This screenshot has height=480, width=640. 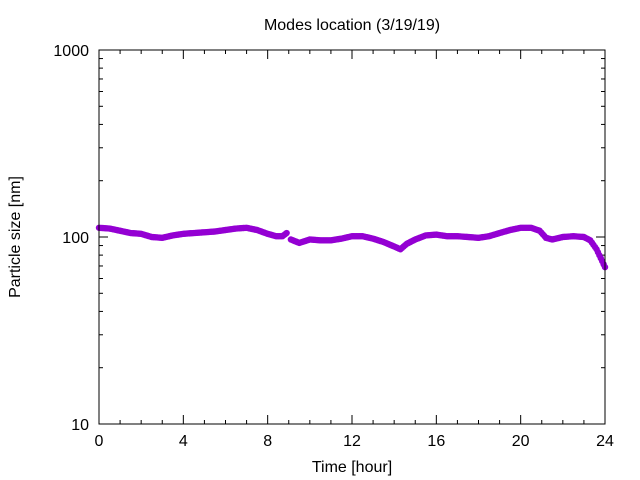 What do you see at coordinates (436, 441) in the screenshot?
I see `x-tick-label: 16` at bounding box center [436, 441].